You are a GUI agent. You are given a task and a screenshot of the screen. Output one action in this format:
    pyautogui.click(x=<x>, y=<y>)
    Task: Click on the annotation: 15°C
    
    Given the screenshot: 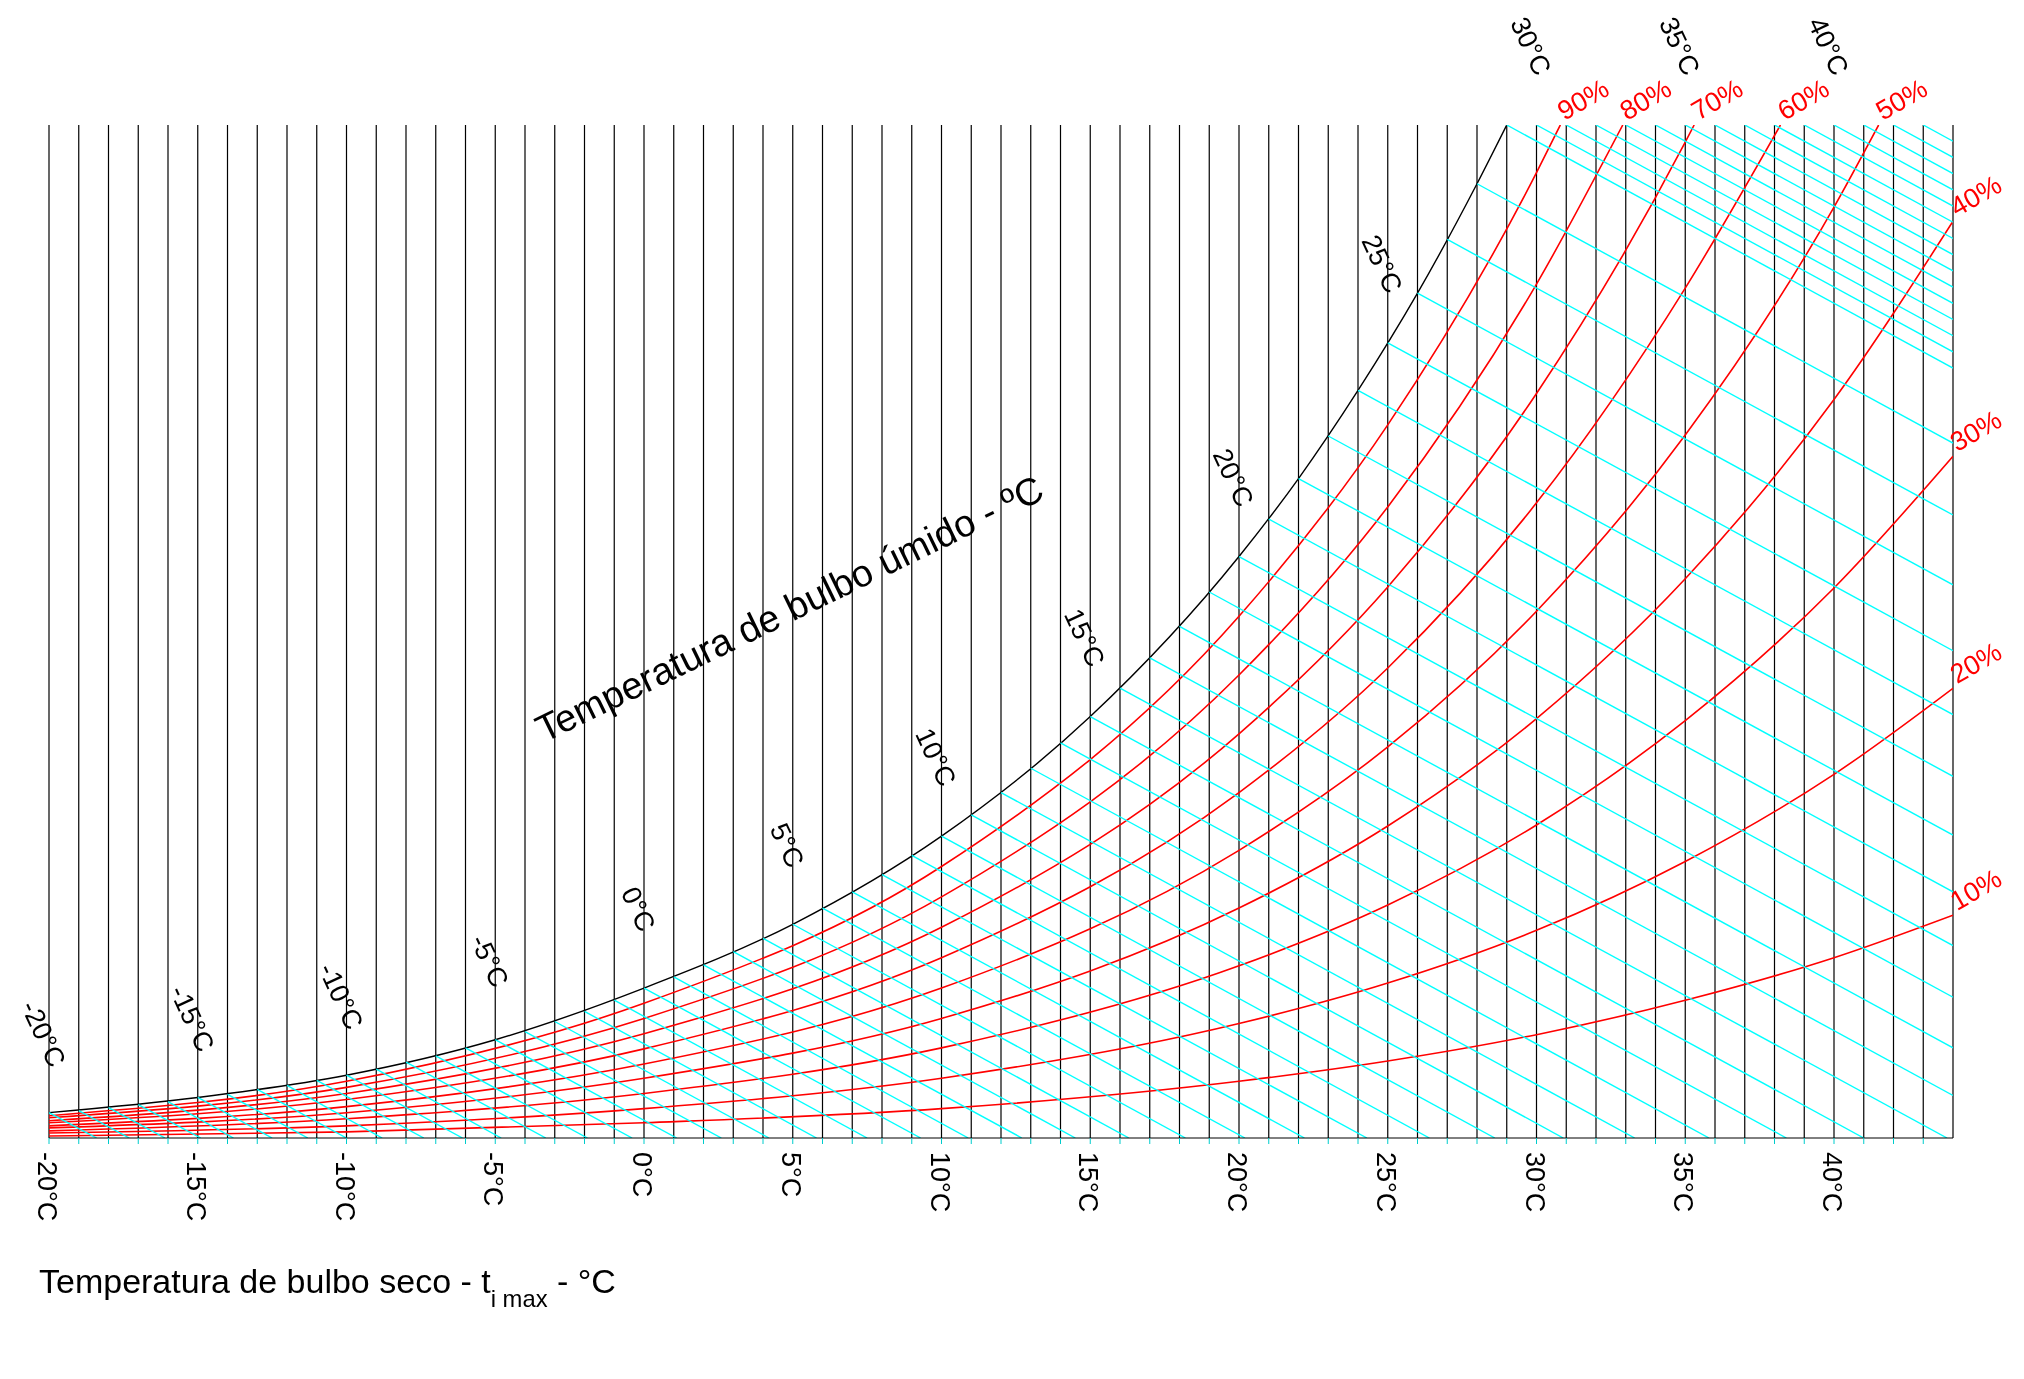 What is the action you would take?
    pyautogui.click(x=1084, y=638)
    